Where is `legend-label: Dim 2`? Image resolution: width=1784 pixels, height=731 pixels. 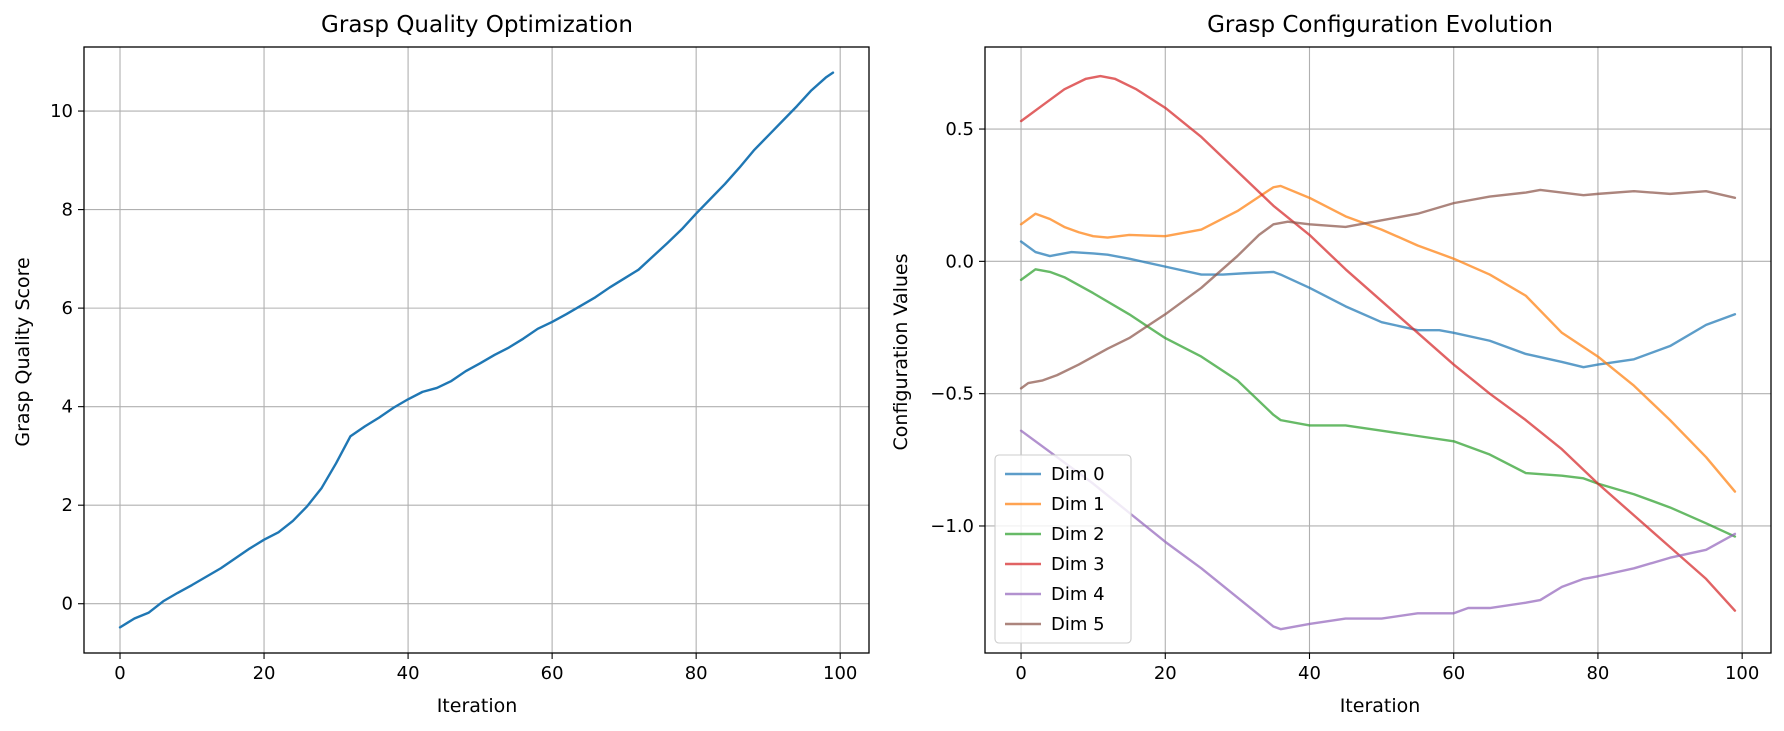
legend-label: Dim 2 is located at coordinates (1078, 534).